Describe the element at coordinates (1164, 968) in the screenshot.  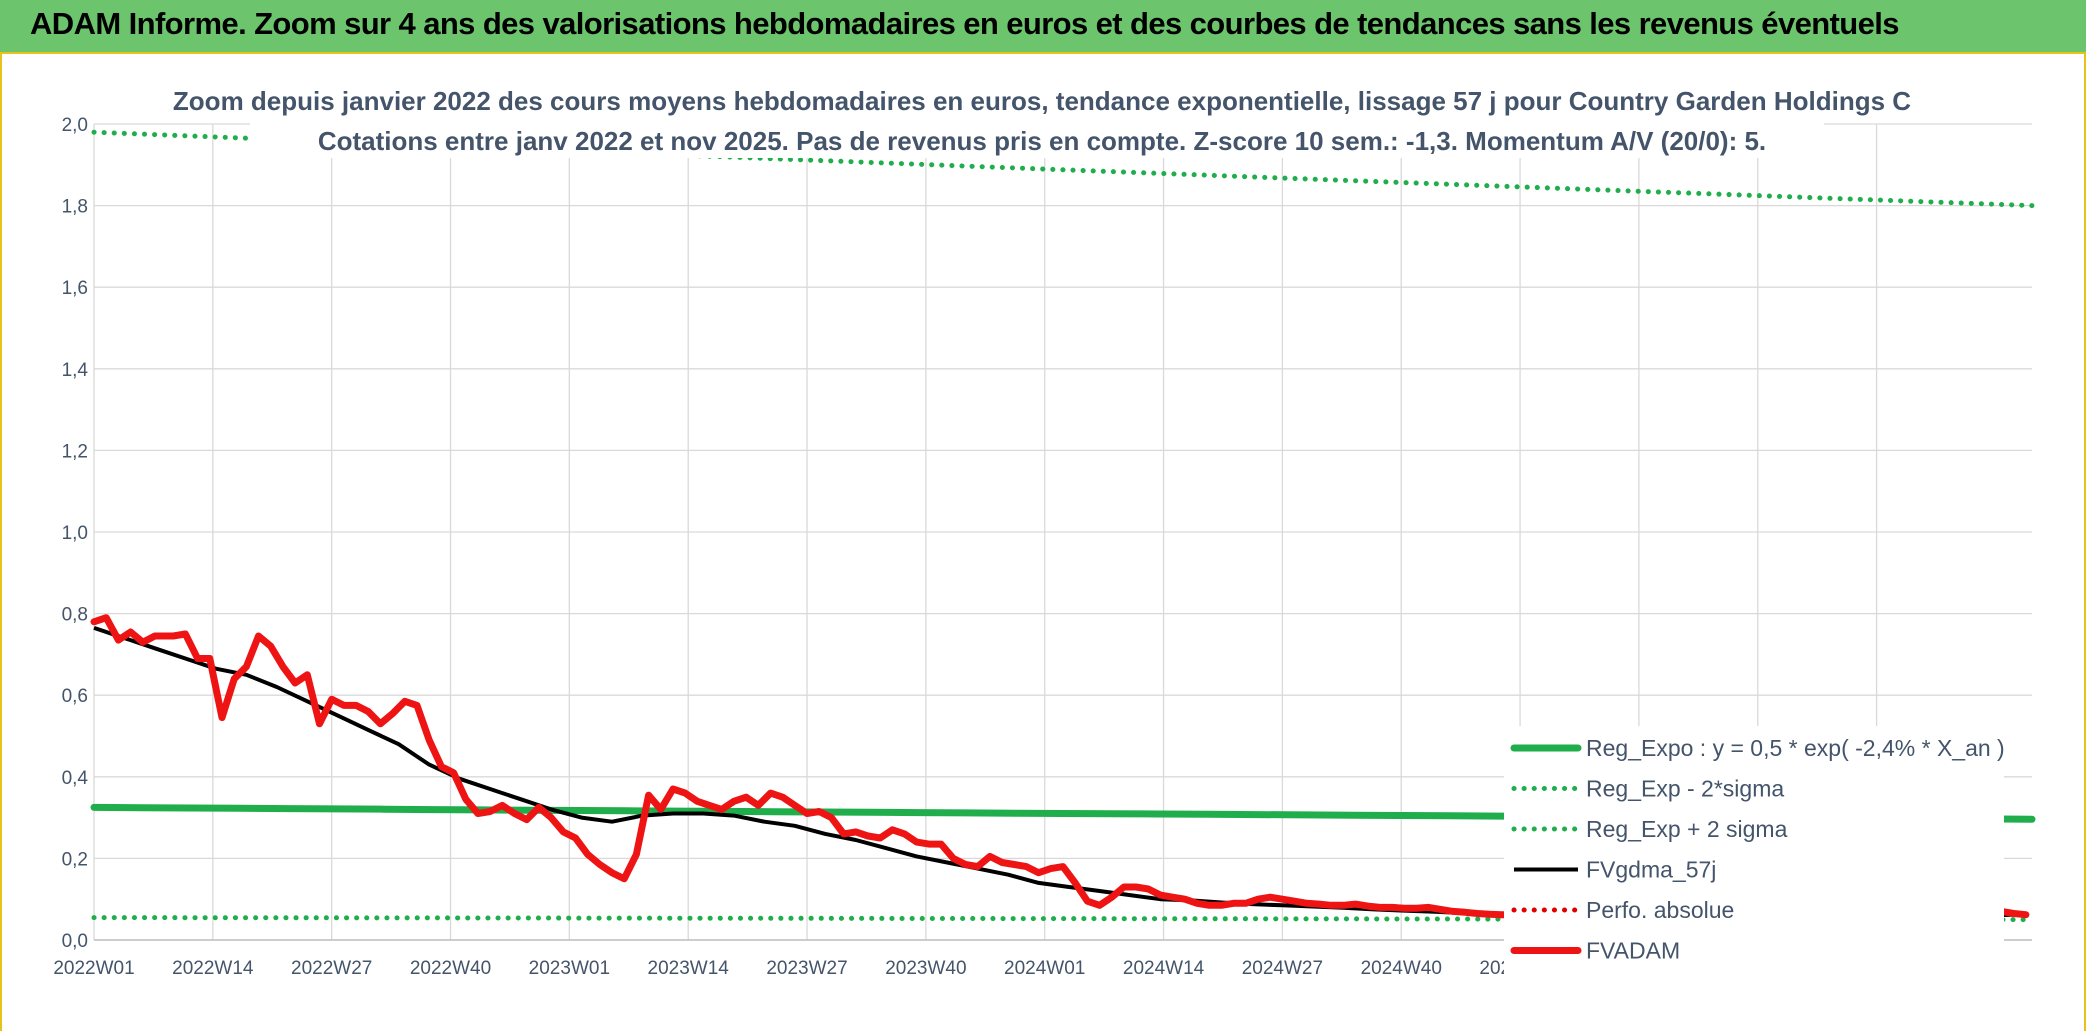
I see `x-tick-label: 2024W14` at that location.